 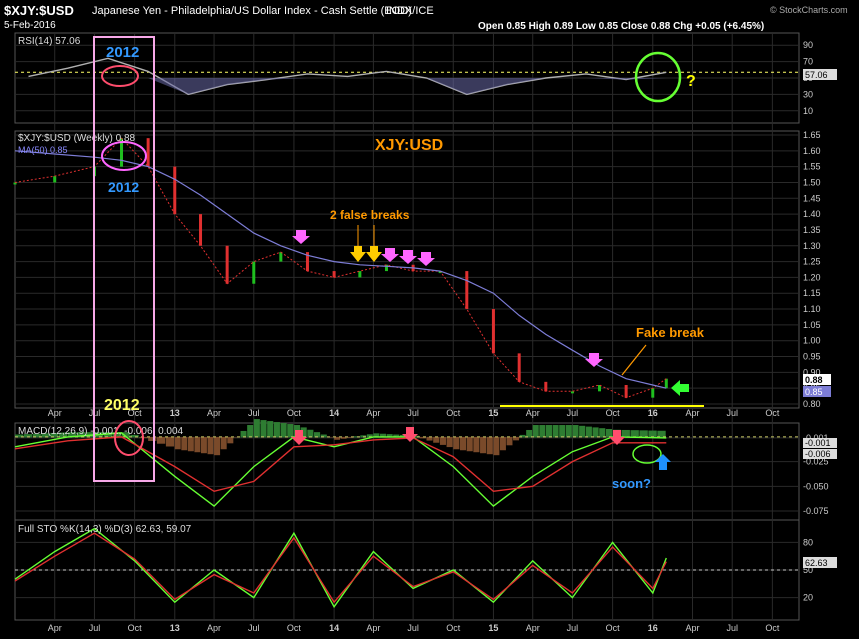 What do you see at coordinates (812, 309) in the screenshot?
I see `y-tick-label: 1.10` at bounding box center [812, 309].